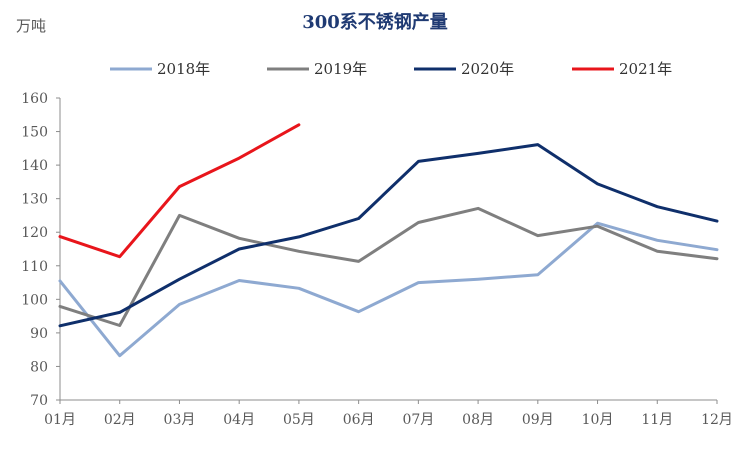 The height and width of the screenshot is (450, 750). Describe the element at coordinates (359, 420) in the screenshot. I see `x-tick-label: 06月` at that location.